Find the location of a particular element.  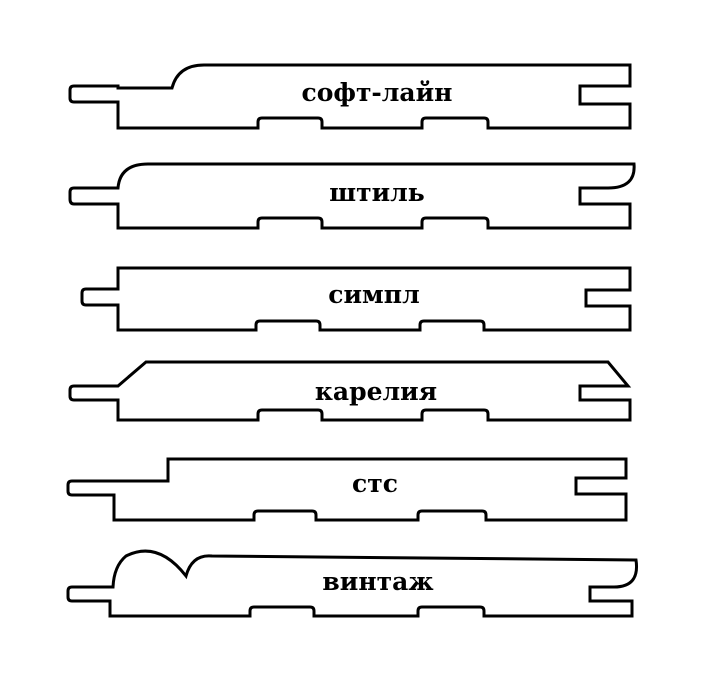

profile-vintazh-label: винтаж is located at coordinates (377, 581).